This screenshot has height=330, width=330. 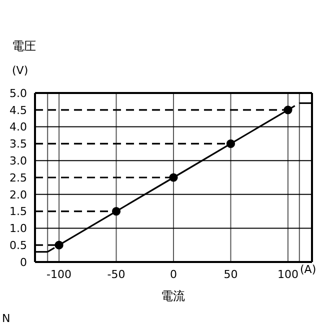 I want to click on x-tick-label: -100, so click(x=59, y=274).